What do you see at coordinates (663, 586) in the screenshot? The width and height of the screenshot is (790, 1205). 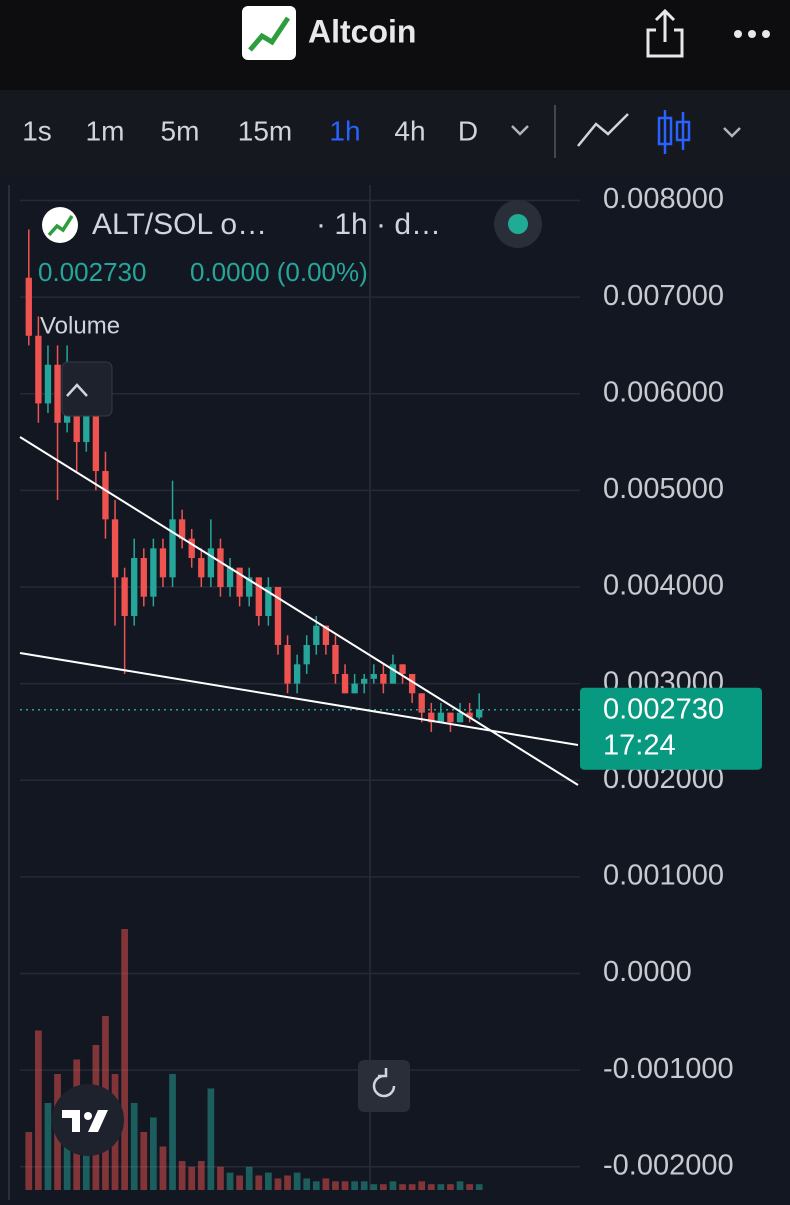 I see `y-tick-label: 0.004000` at bounding box center [663, 586].